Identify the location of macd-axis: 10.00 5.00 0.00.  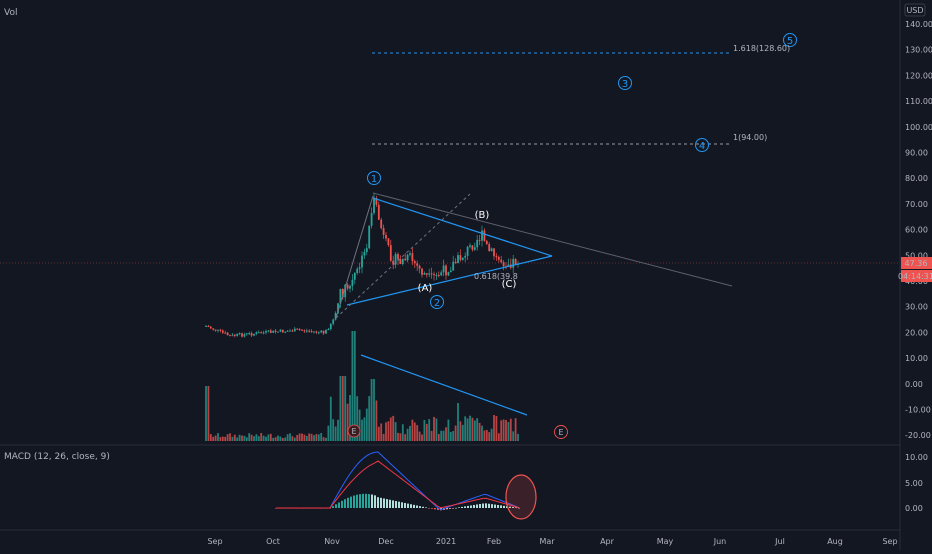
(916, 483).